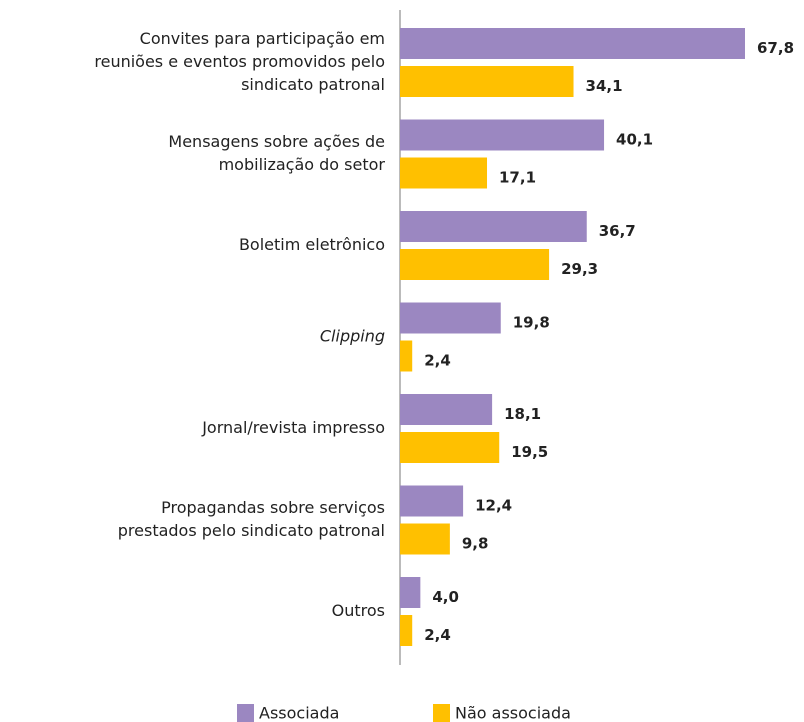 The image size is (804, 722). I want to click on value-label: 18,1, so click(522, 414).